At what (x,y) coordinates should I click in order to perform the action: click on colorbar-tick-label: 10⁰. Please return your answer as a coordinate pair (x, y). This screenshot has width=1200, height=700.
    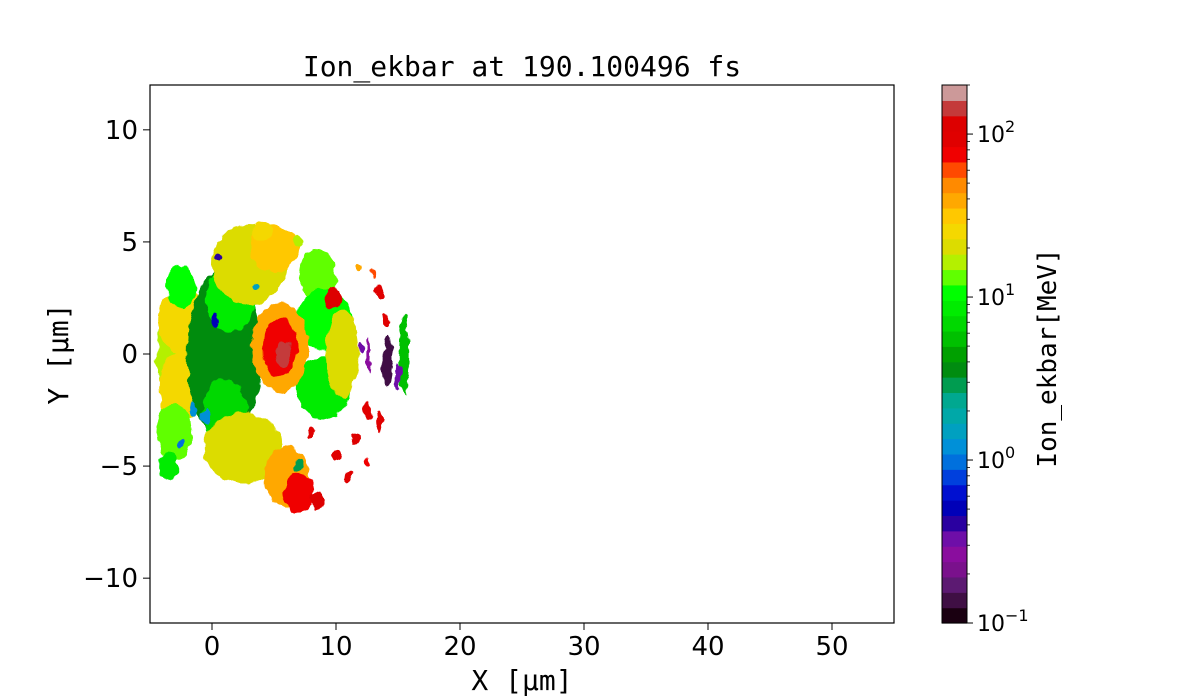
    Looking at the image, I should click on (996, 458).